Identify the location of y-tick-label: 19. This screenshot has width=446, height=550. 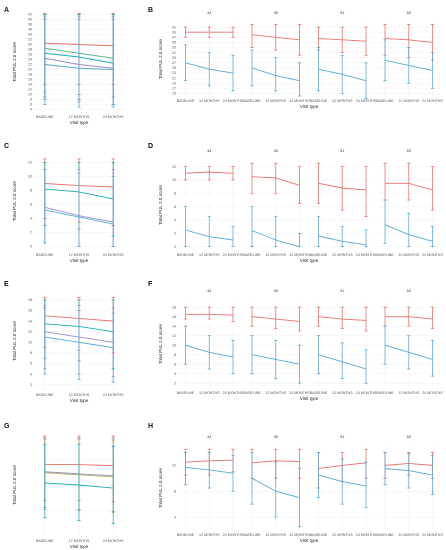
(174, 83).